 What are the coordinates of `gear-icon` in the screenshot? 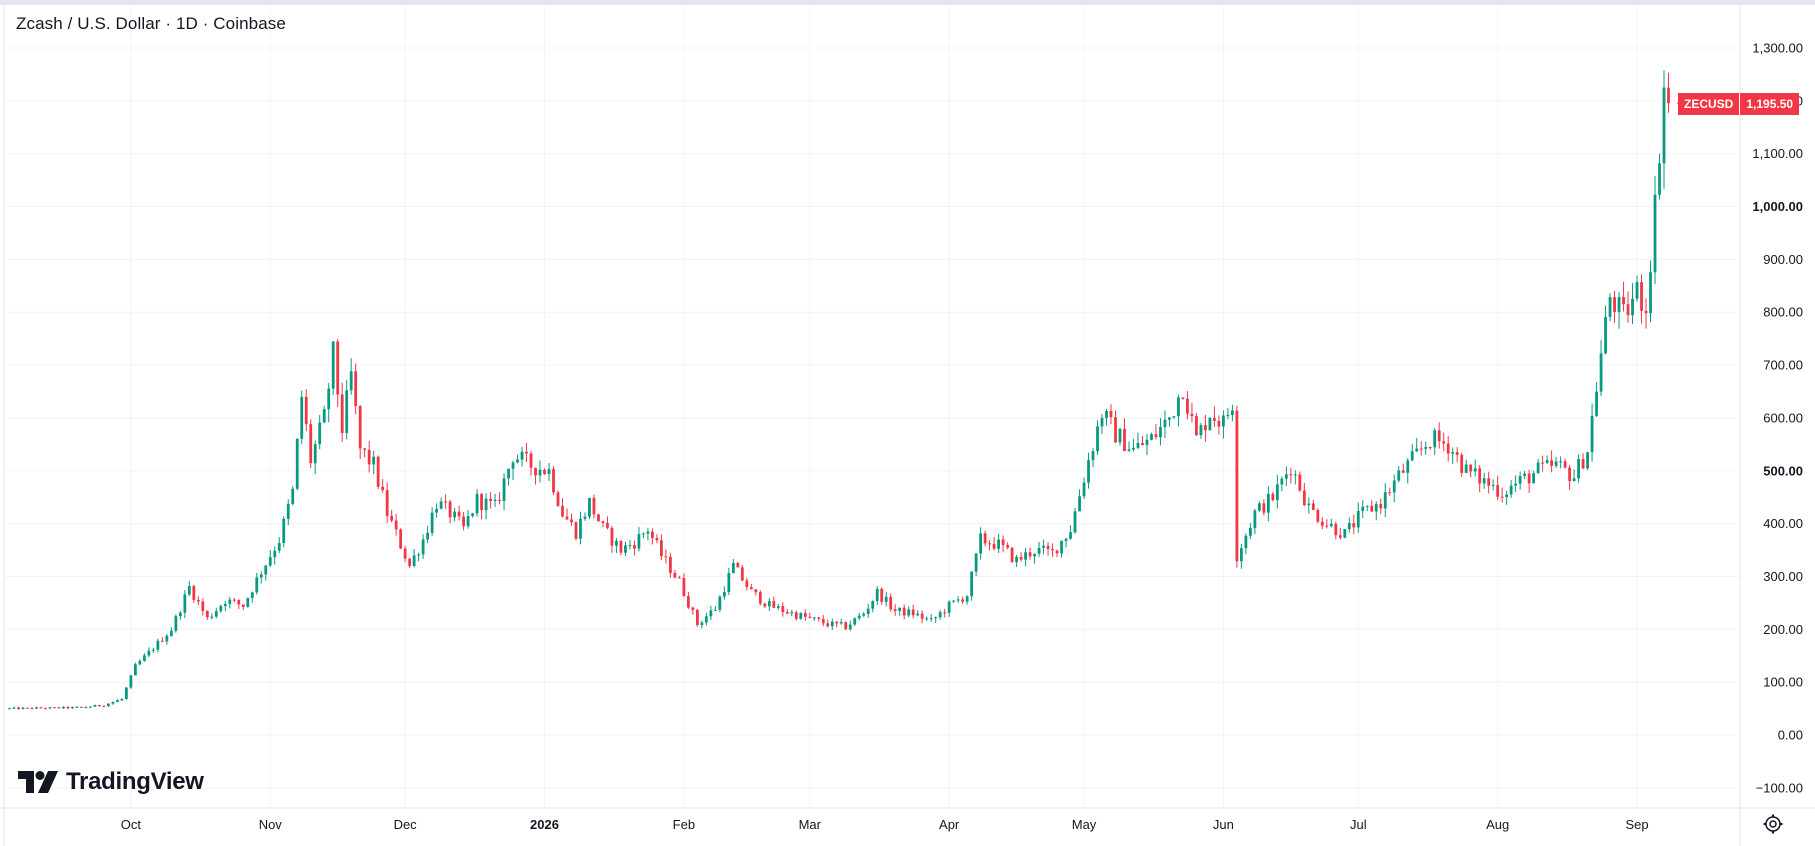 It's located at (1773, 824).